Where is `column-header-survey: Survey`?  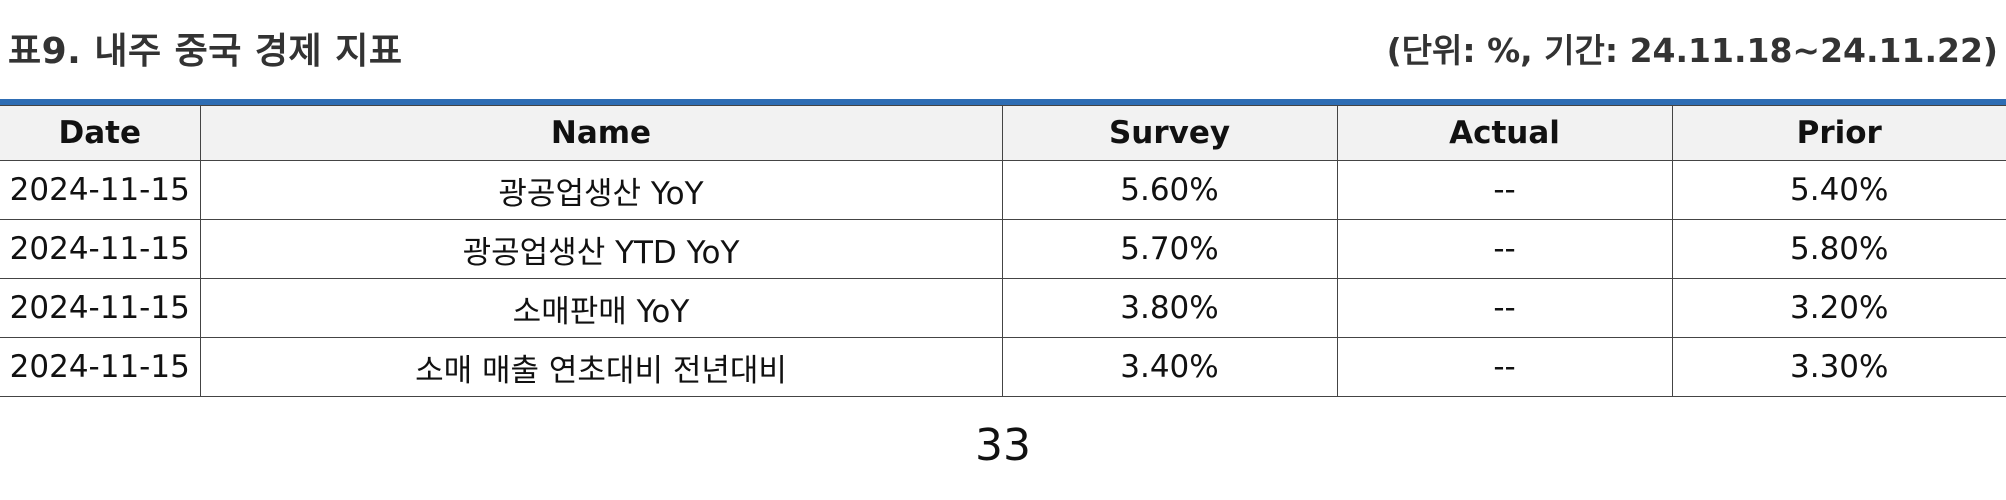
column-header-survey: Survey is located at coordinates (1169, 133).